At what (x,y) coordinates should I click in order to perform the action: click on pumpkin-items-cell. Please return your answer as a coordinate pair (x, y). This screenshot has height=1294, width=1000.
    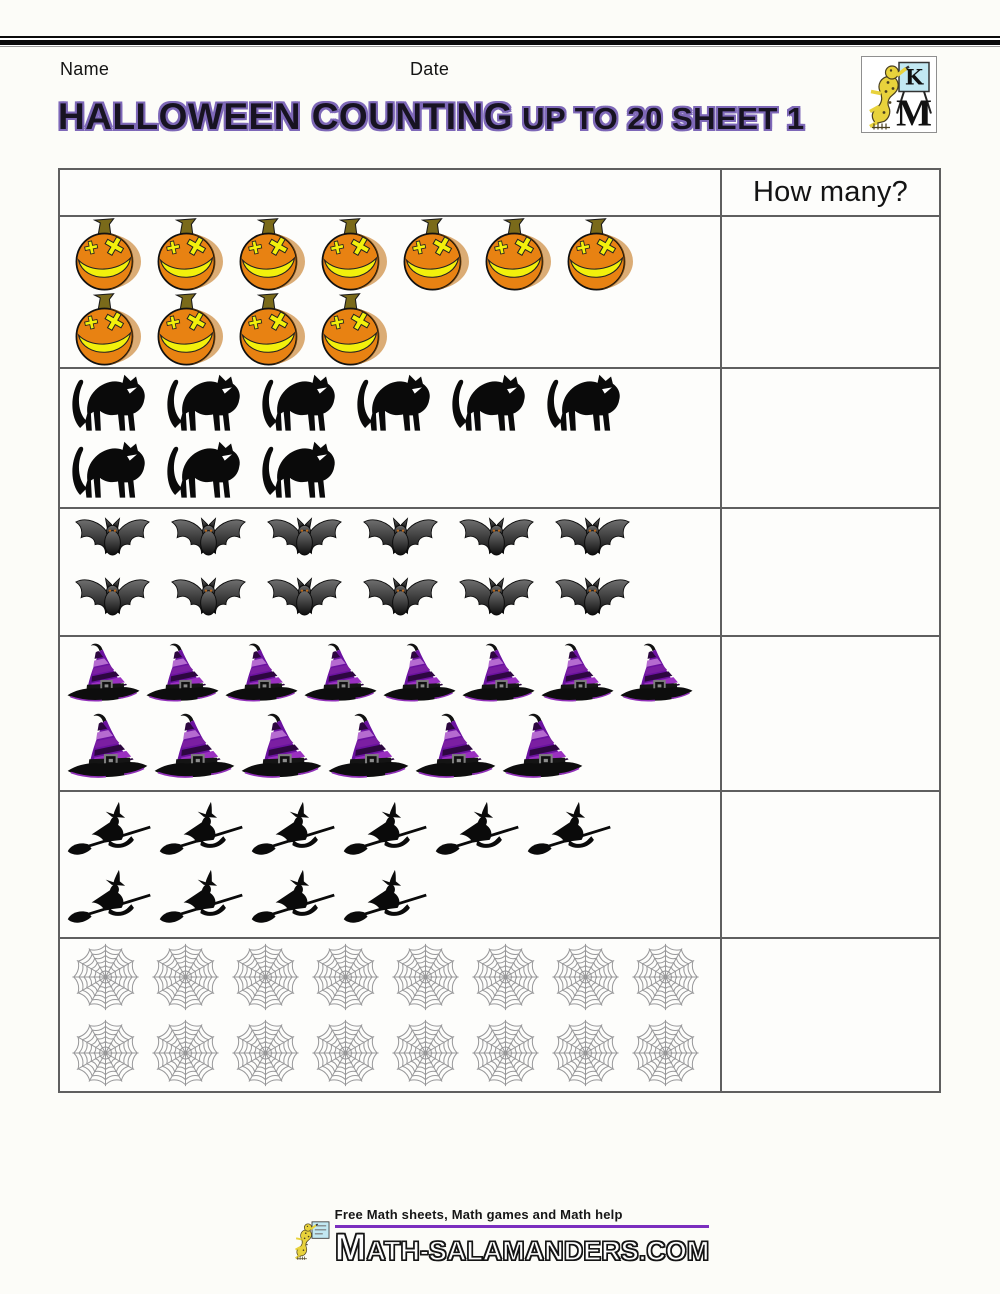
    Looking at the image, I should click on (390, 292).